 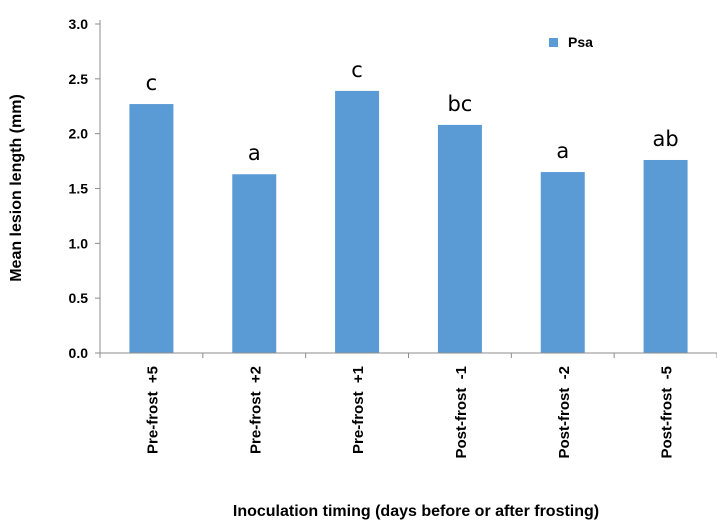 What do you see at coordinates (79, 134) in the screenshot?
I see `y-tick-label: 2.0` at bounding box center [79, 134].